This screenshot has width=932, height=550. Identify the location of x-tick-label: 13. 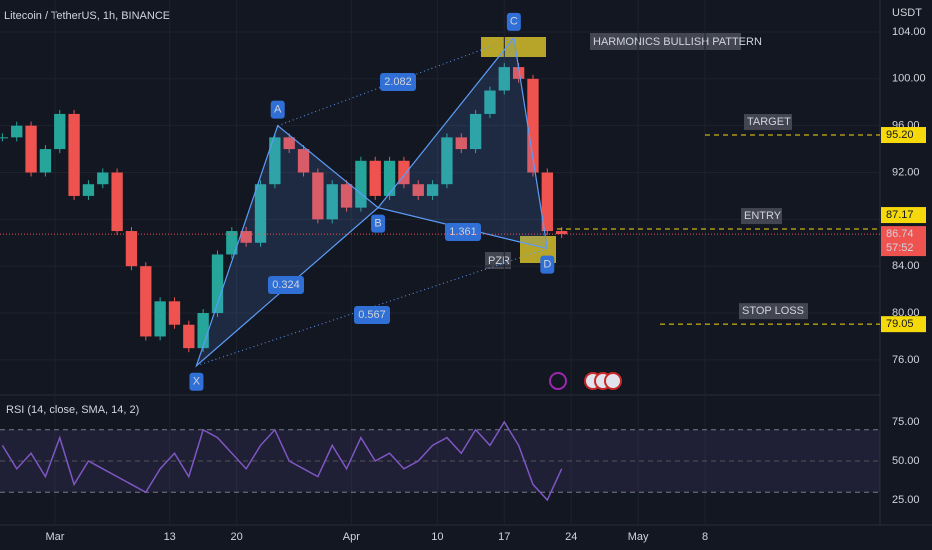
(170, 537).